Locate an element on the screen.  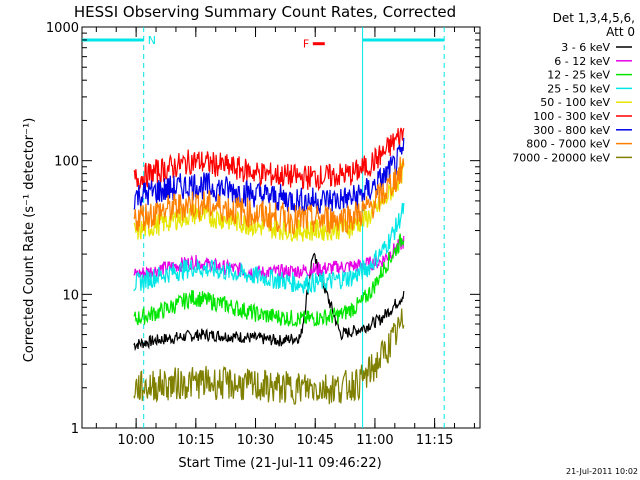
legend-entry-label: 100 - 300 keV is located at coordinates (571, 116).